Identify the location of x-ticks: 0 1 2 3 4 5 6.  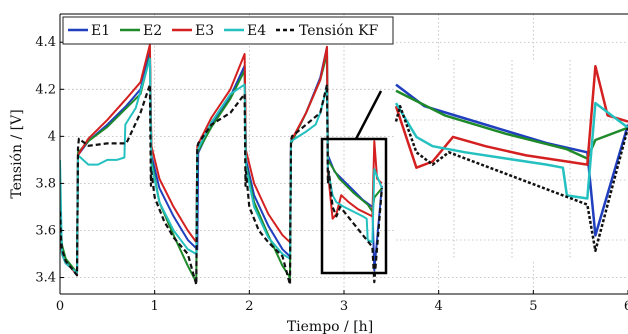
(342, 302).